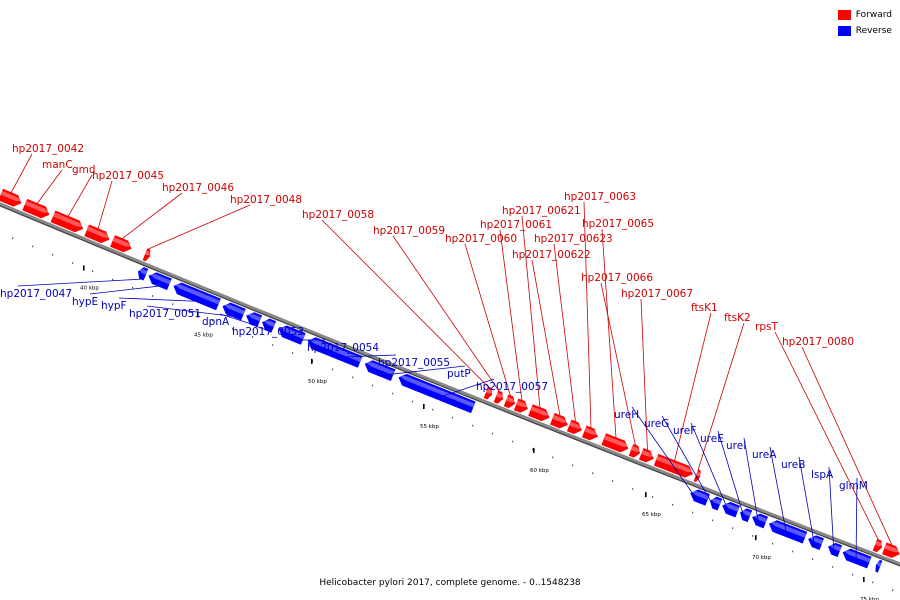 The width and height of the screenshot is (900, 600). Describe the element at coordinates (818, 342) in the screenshot. I see `gene-label: hp2017_0080` at that location.